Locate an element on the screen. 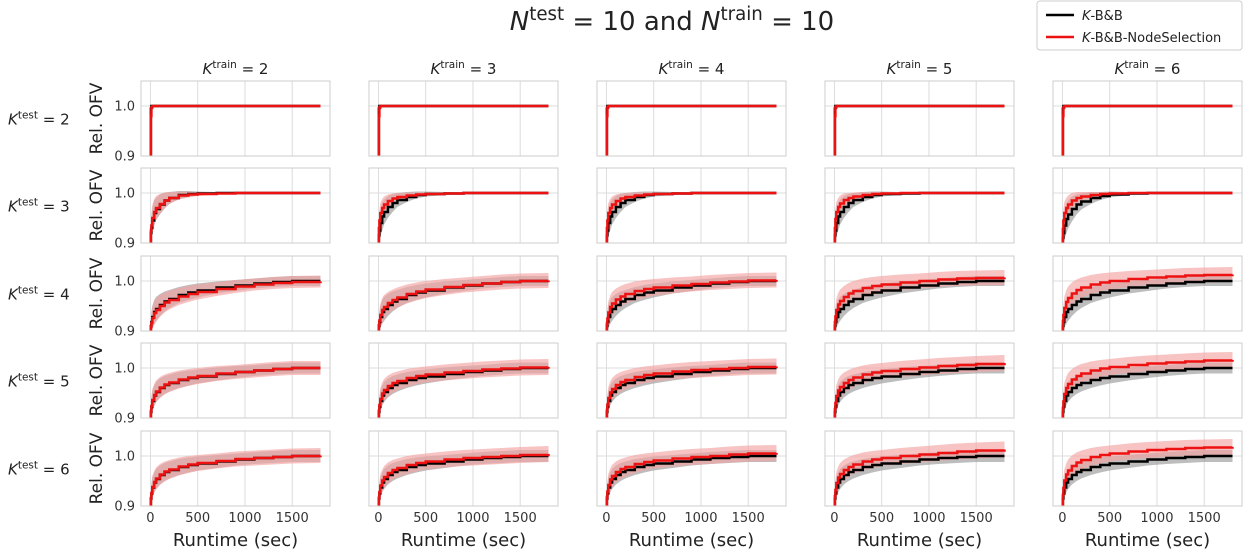  panel-r0-c2 is located at coordinates (691, 118).